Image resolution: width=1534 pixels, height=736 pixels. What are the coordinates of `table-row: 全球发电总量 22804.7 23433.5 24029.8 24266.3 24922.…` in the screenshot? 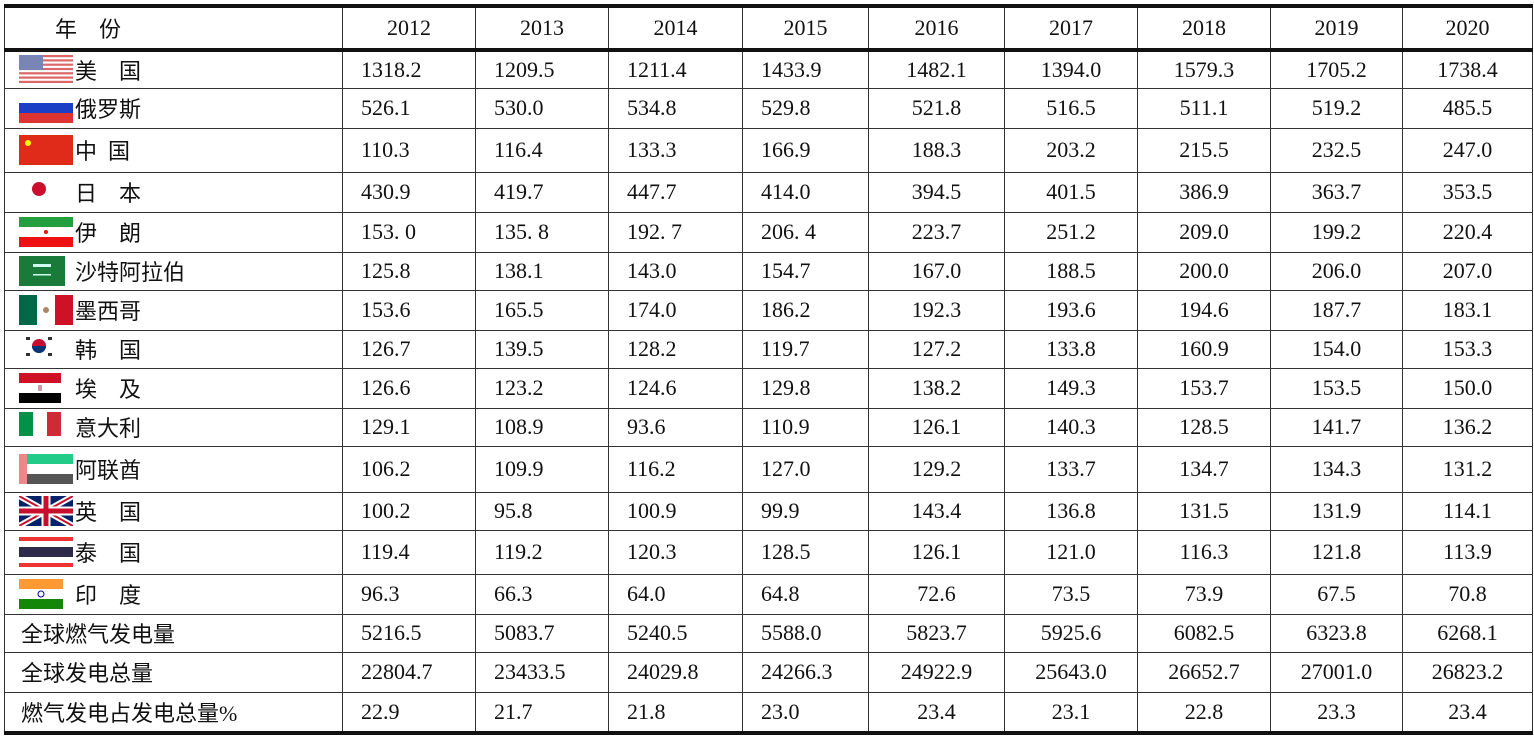 It's located at (768, 672).